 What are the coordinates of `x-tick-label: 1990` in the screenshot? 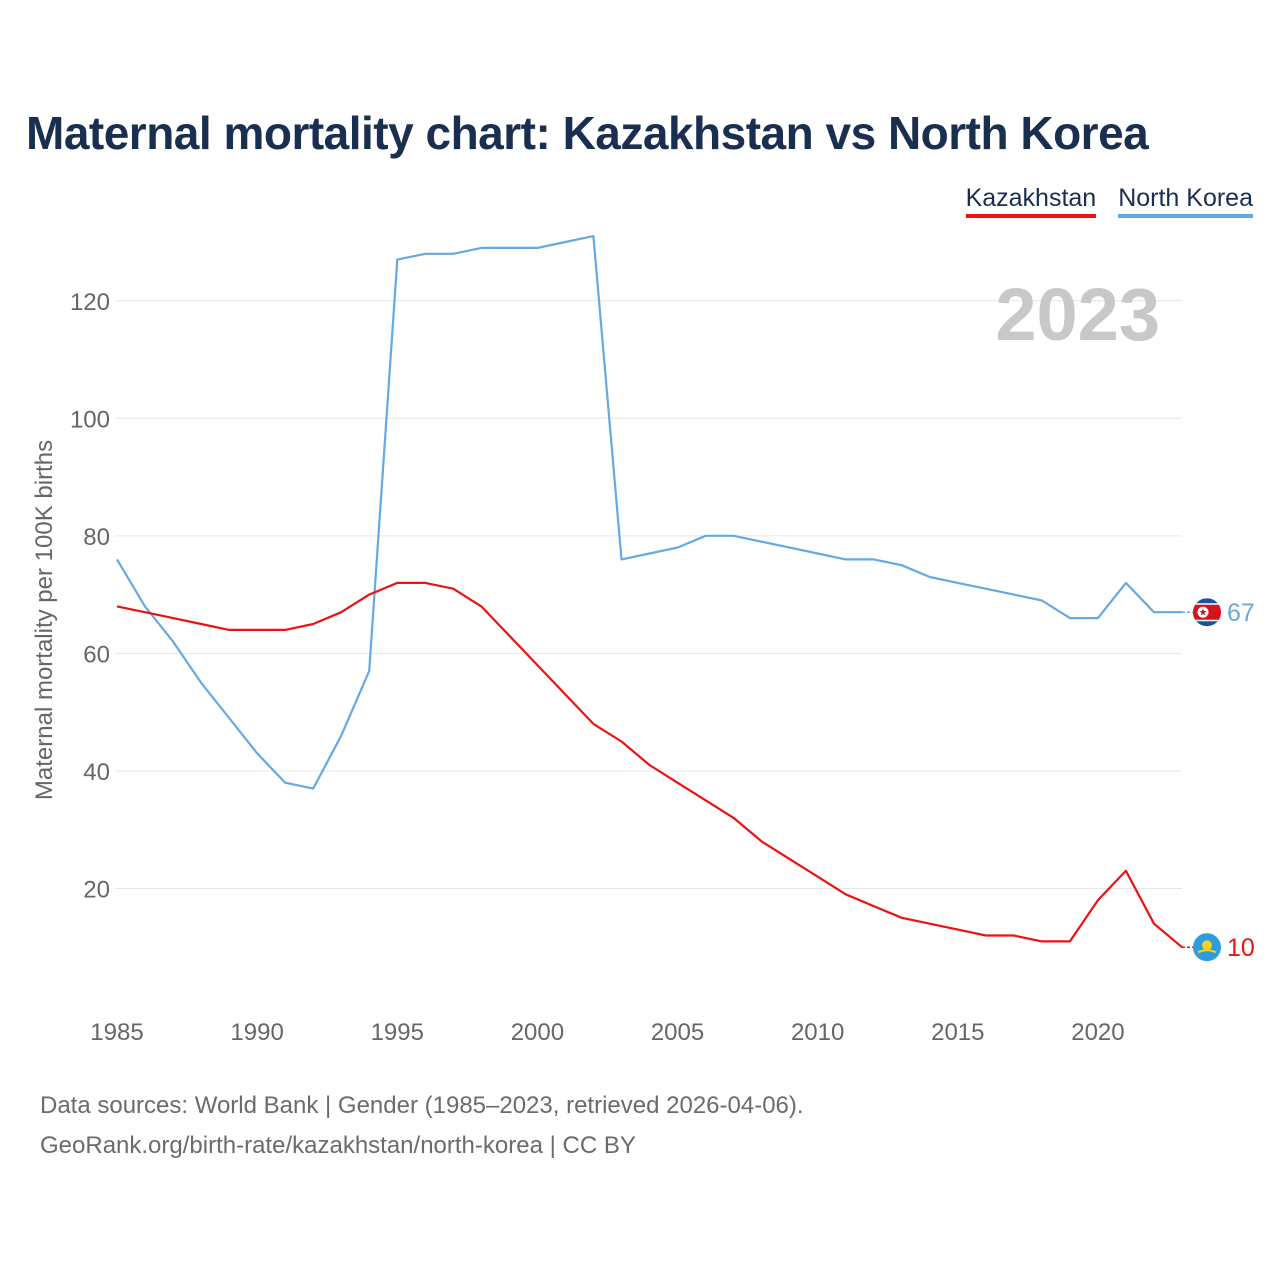 It's located at (256, 1032).